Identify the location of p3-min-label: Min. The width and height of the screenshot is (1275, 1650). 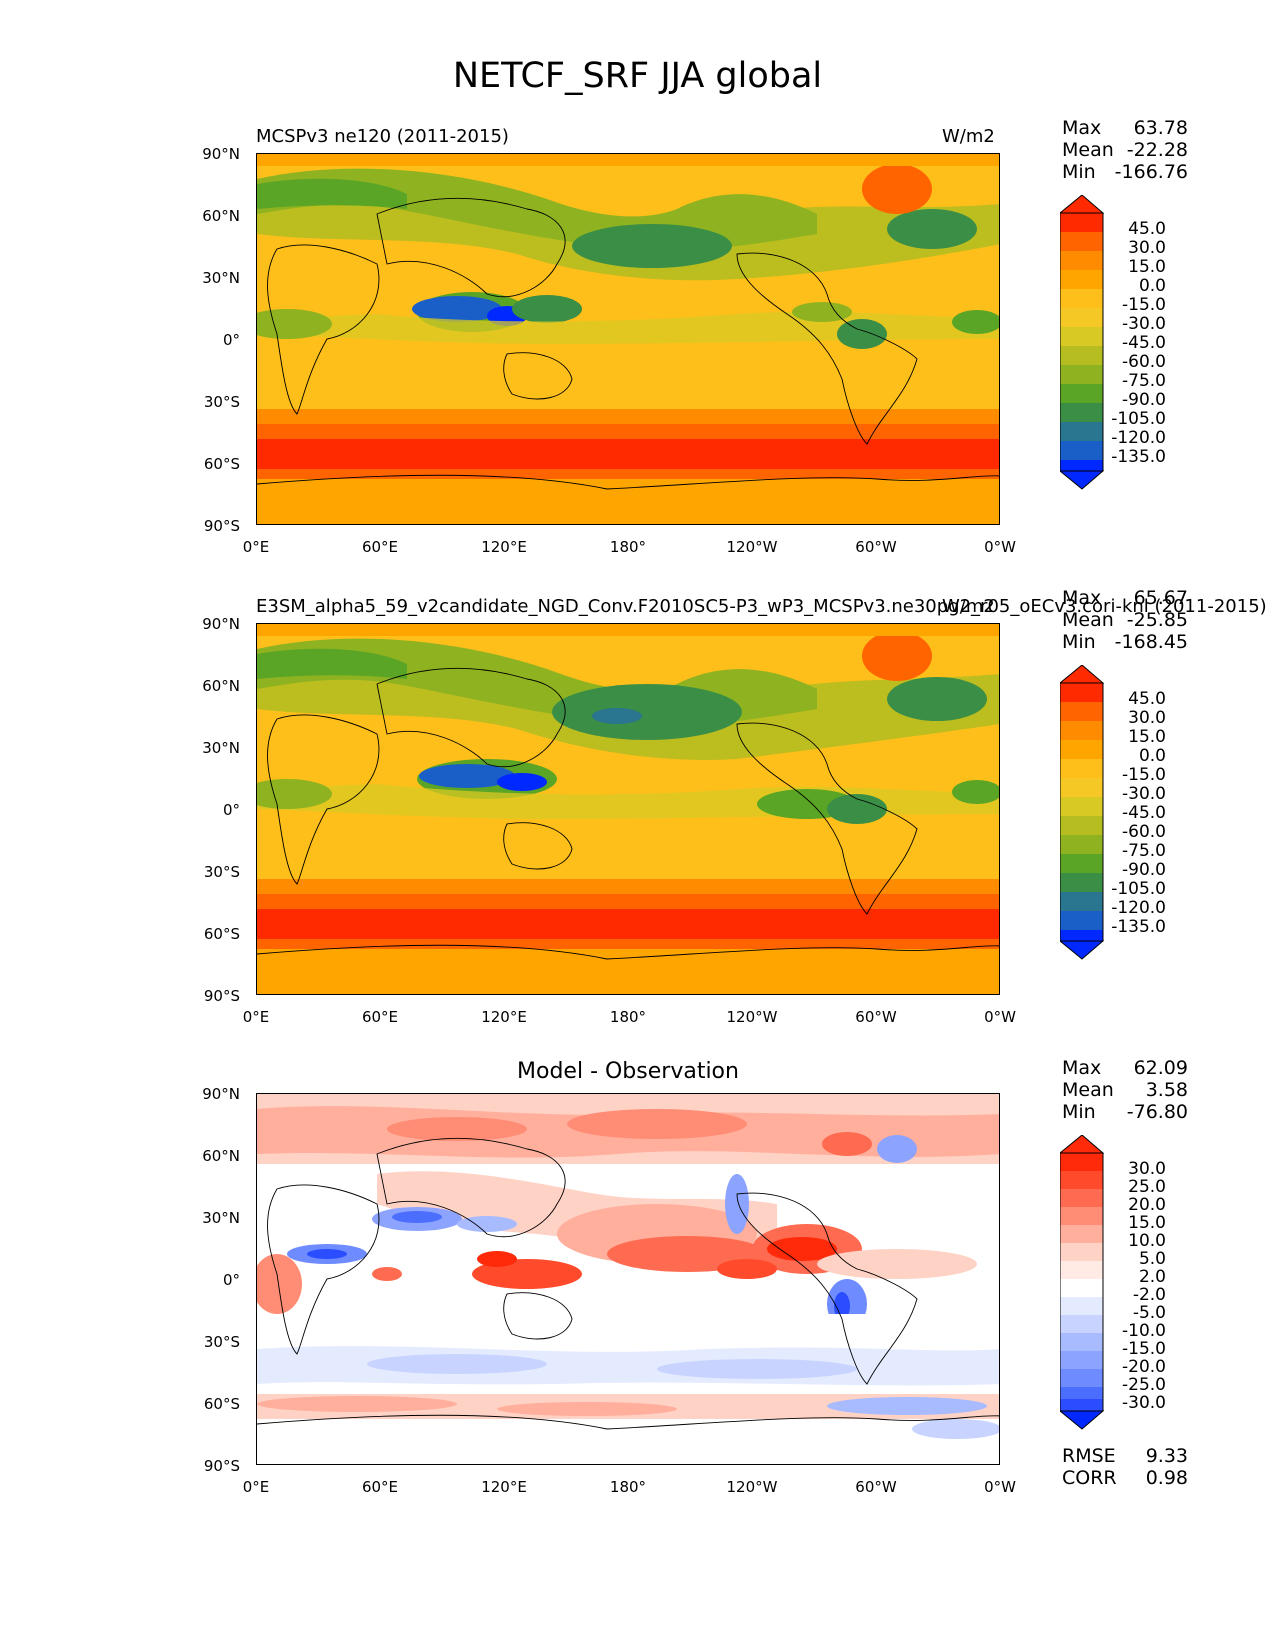
(1079, 1112).